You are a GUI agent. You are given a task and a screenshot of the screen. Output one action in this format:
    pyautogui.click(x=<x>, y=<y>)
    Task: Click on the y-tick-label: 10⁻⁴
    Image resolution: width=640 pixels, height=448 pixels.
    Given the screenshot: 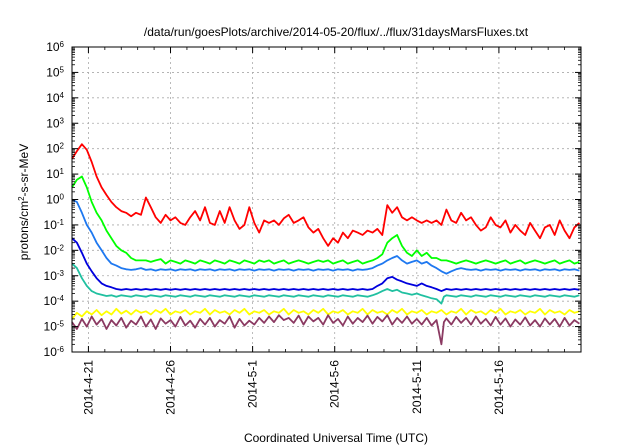 What is the action you would take?
    pyautogui.click(x=54, y=301)
    